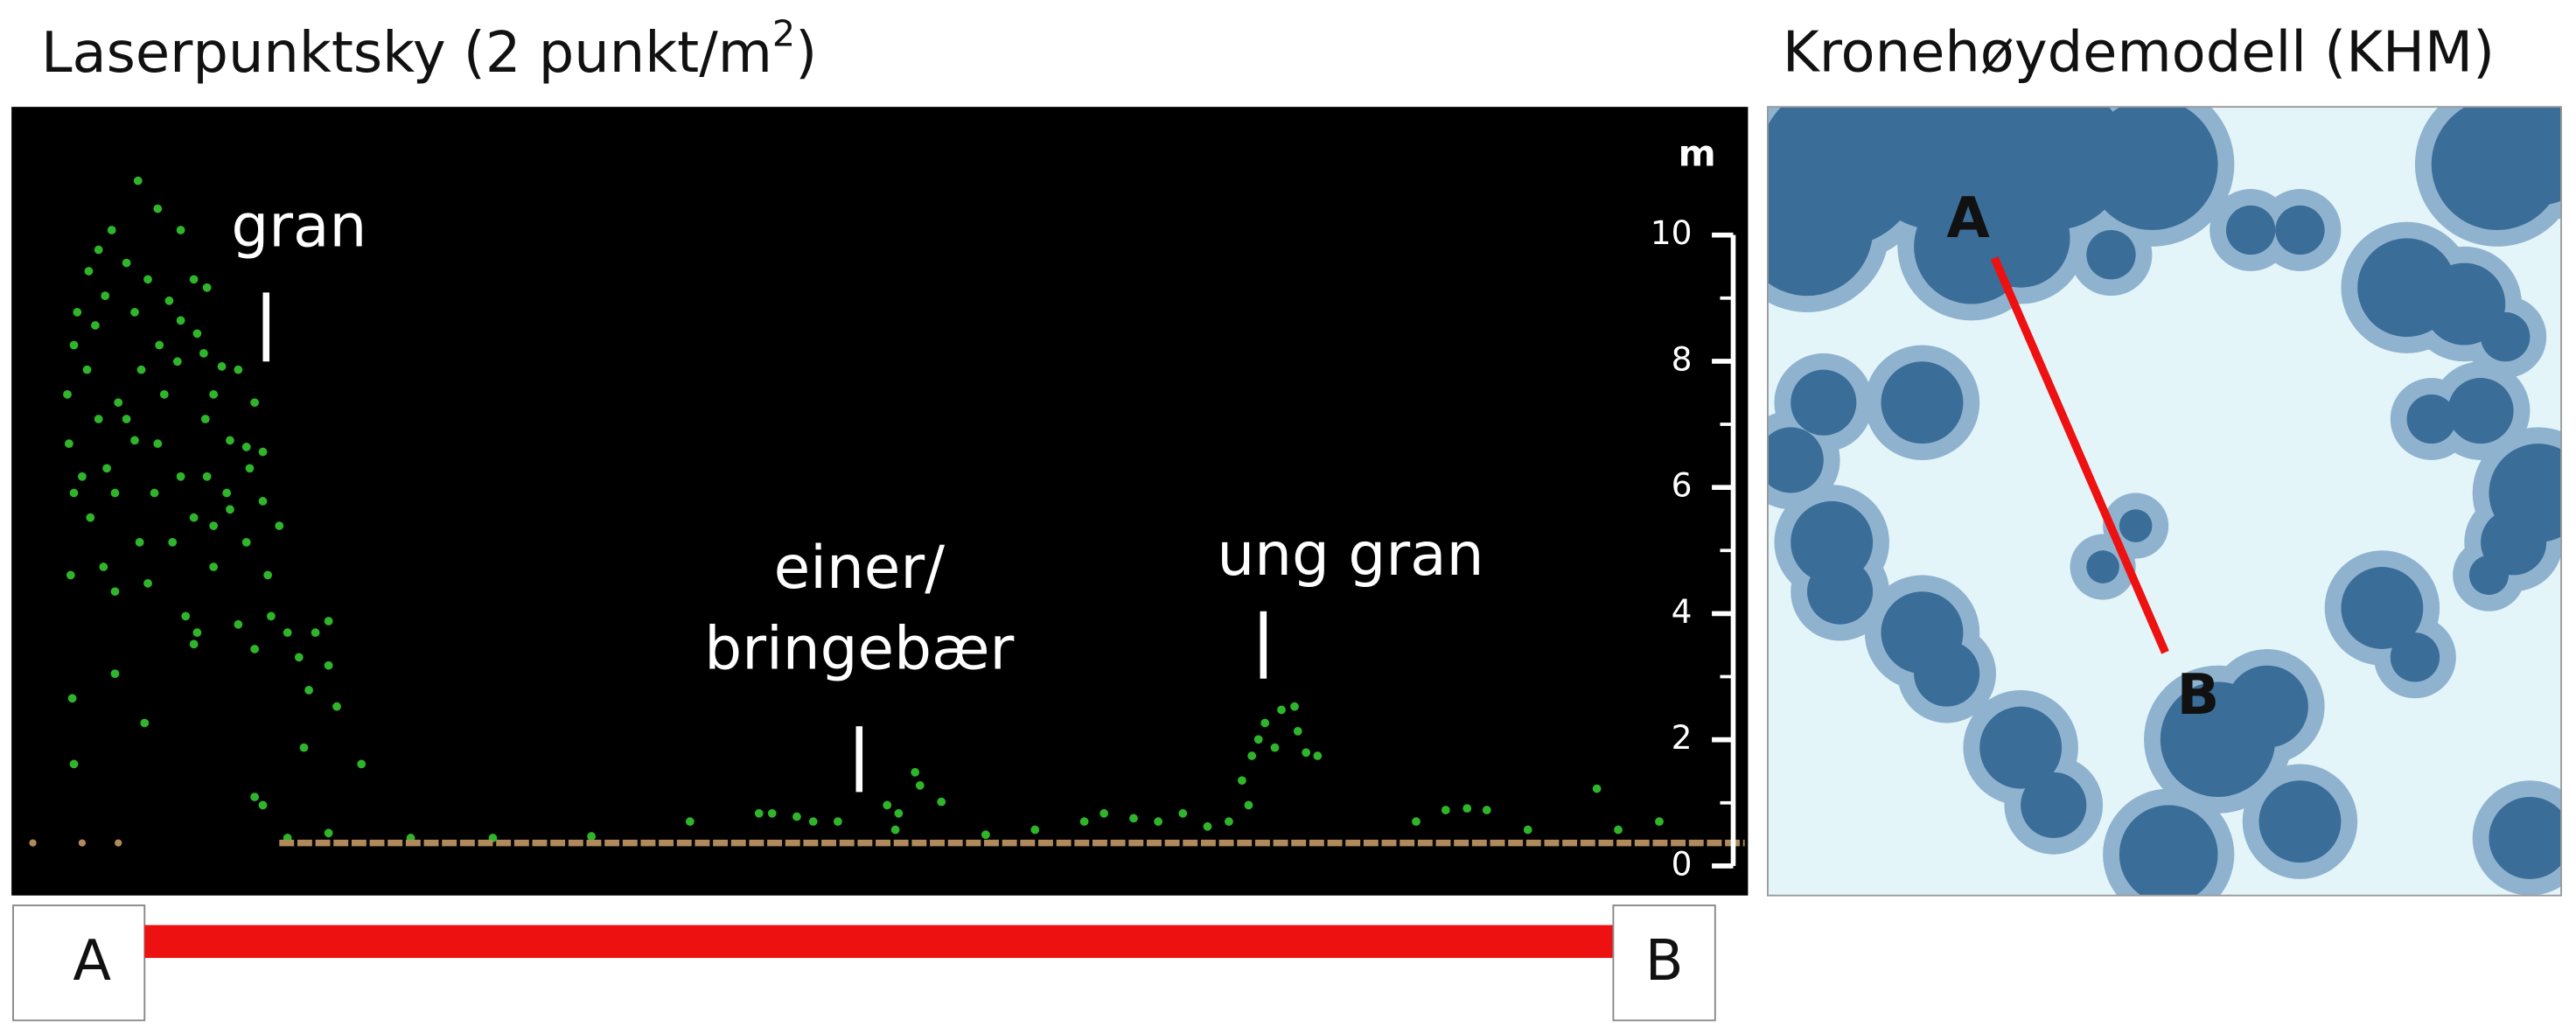  Describe the element at coordinates (1693, 548) in the screenshot. I see `height-axis: 0 2 4 6 8 10` at that location.